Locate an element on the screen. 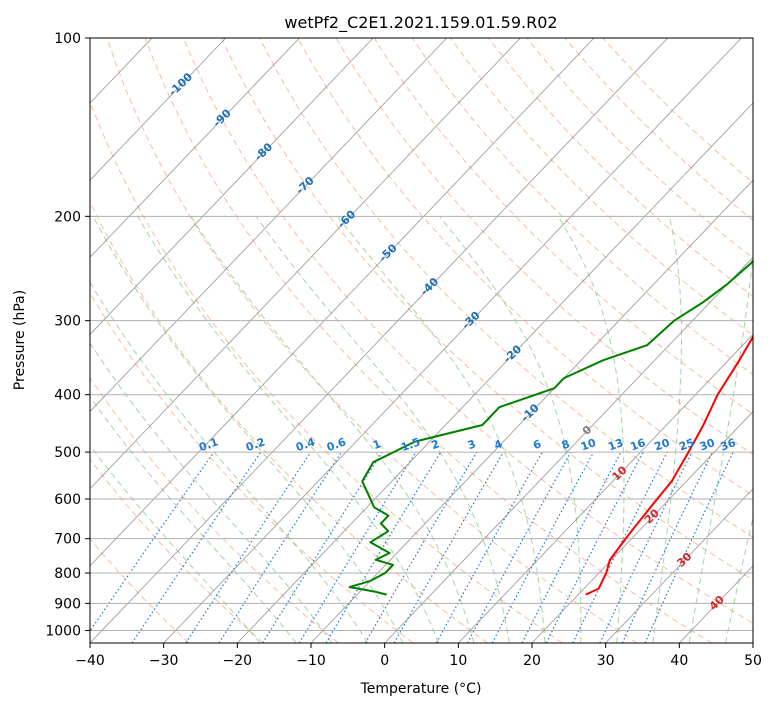 The image size is (775, 708). mixing-ratio-label: 36 is located at coordinates (728, 445).